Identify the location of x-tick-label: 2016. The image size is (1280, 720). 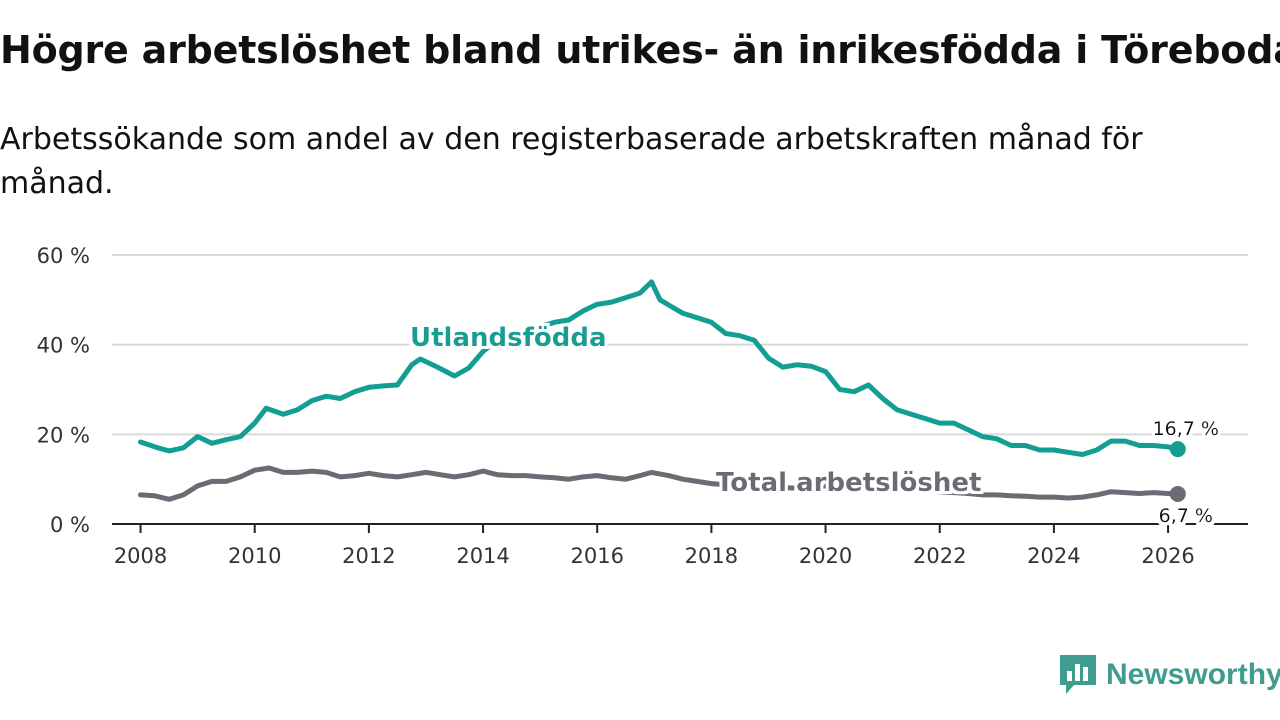
(596, 556).